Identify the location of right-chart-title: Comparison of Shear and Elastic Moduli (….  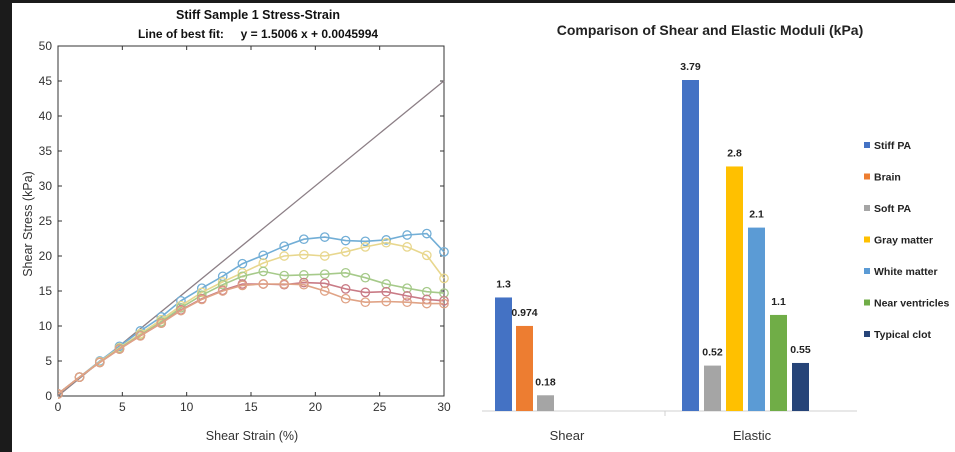
(710, 30).